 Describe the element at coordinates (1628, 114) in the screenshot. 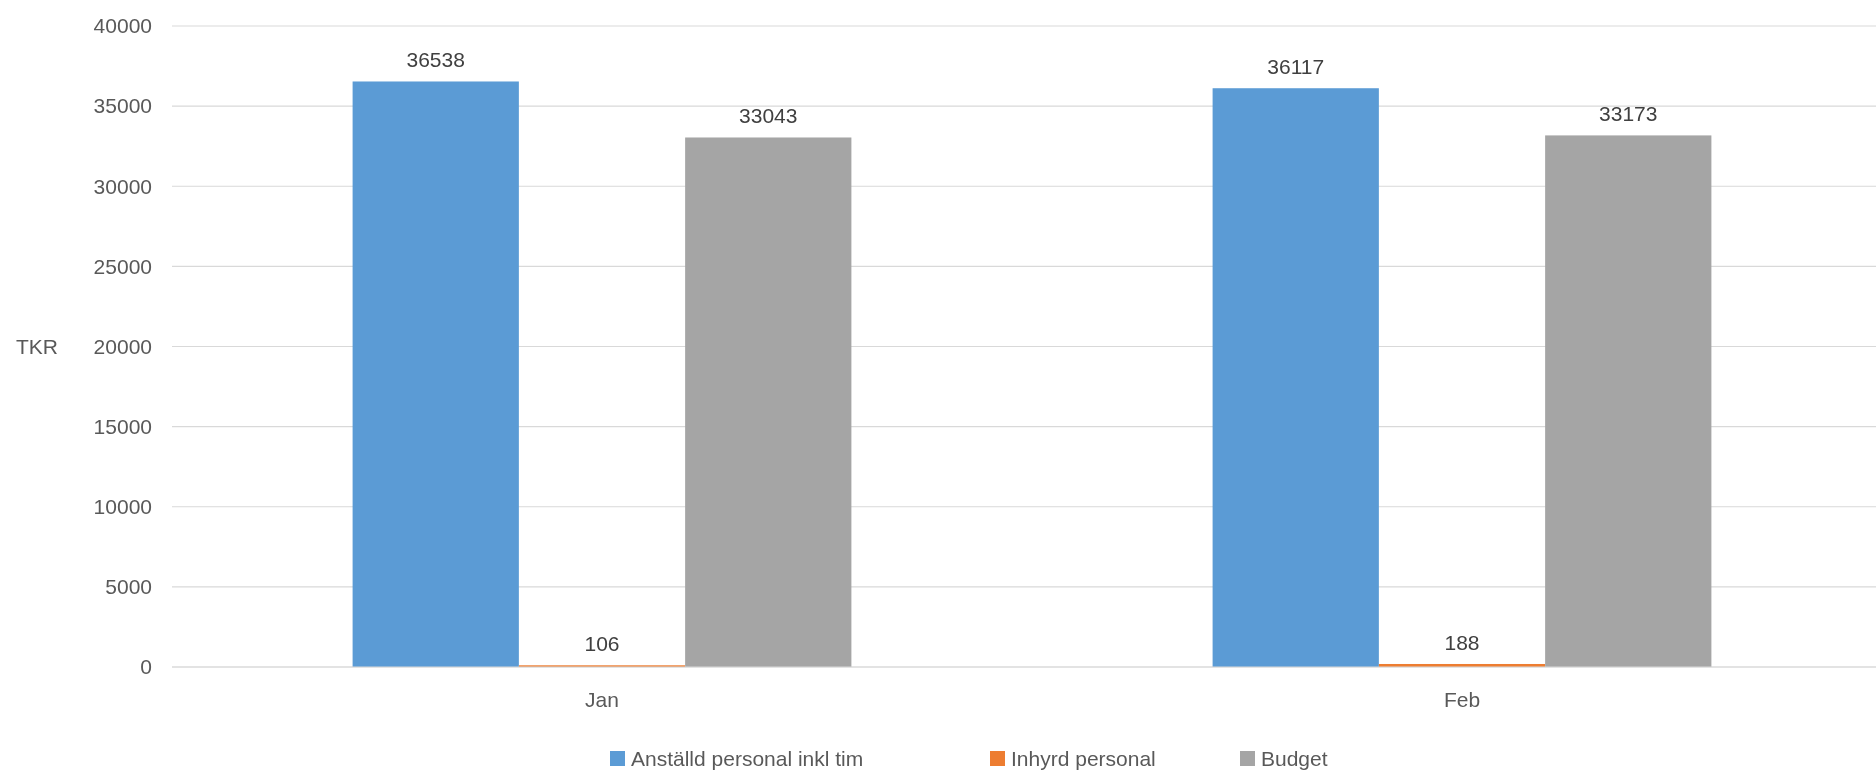

I see `data-label: 33173` at that location.